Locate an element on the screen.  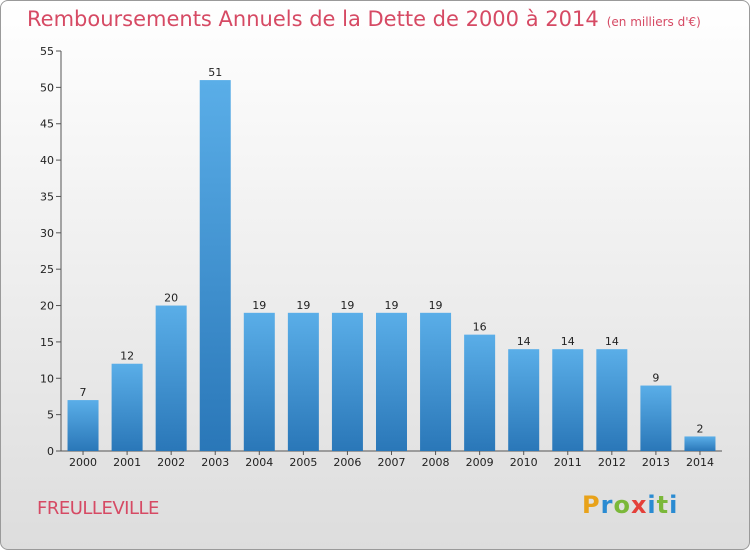
y-tick-label: 50 is located at coordinates (47, 87).